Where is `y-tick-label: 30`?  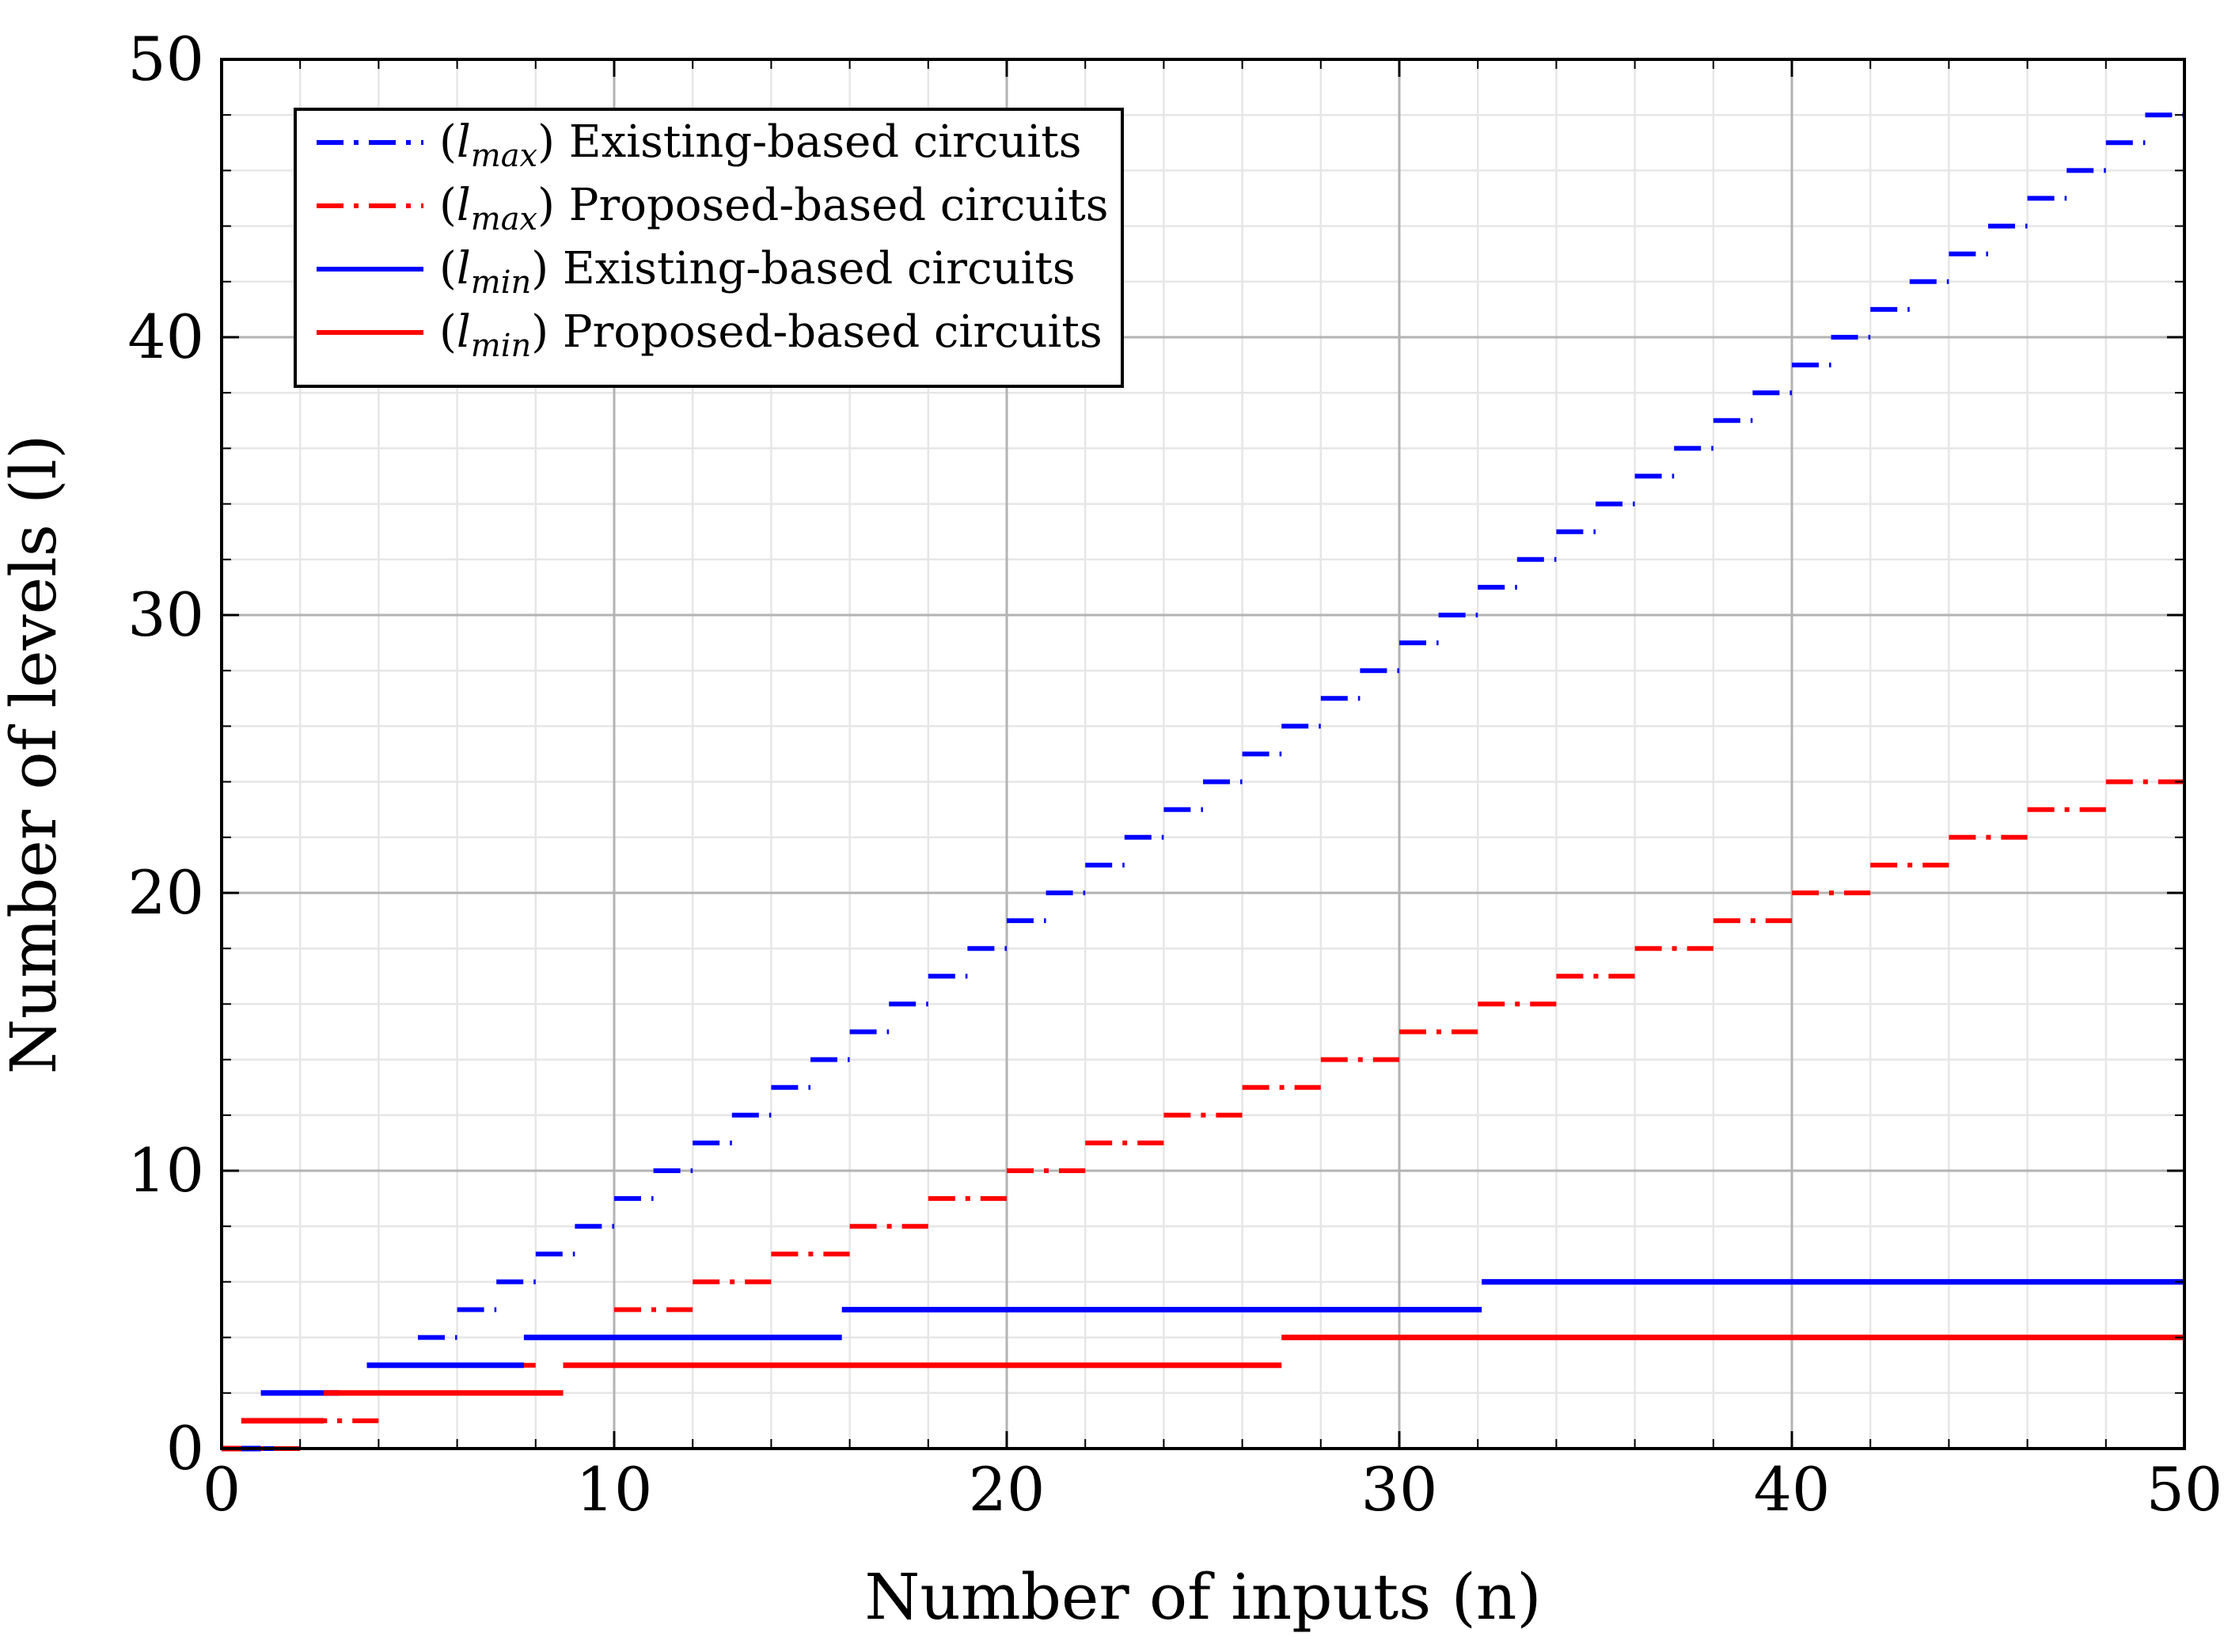
y-tick-label: 30 is located at coordinates (165, 614).